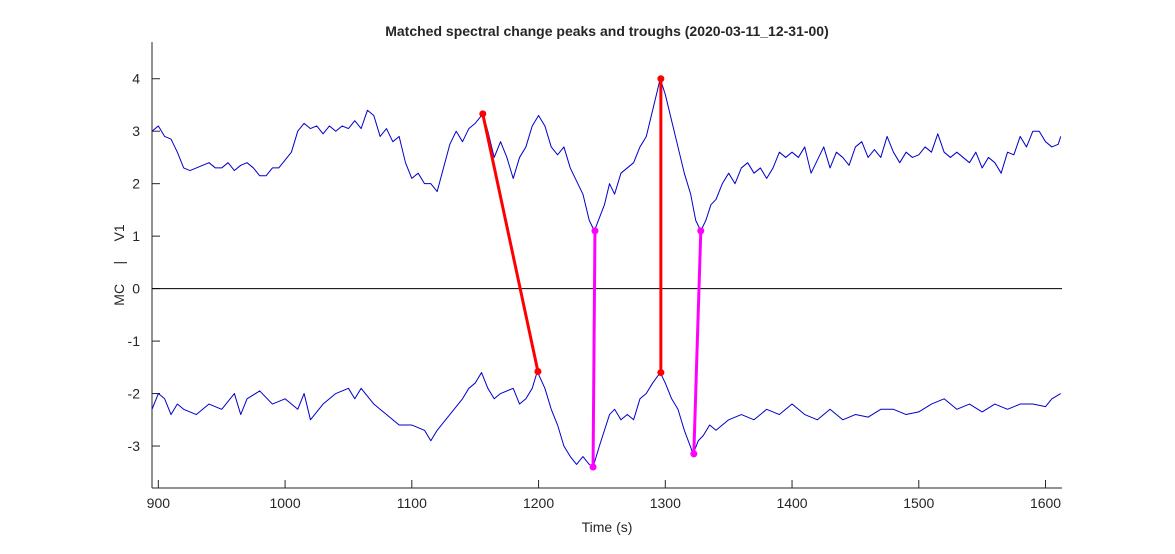 The width and height of the screenshot is (1175, 554). I want to click on x-tick-label: 1500, so click(918, 503).